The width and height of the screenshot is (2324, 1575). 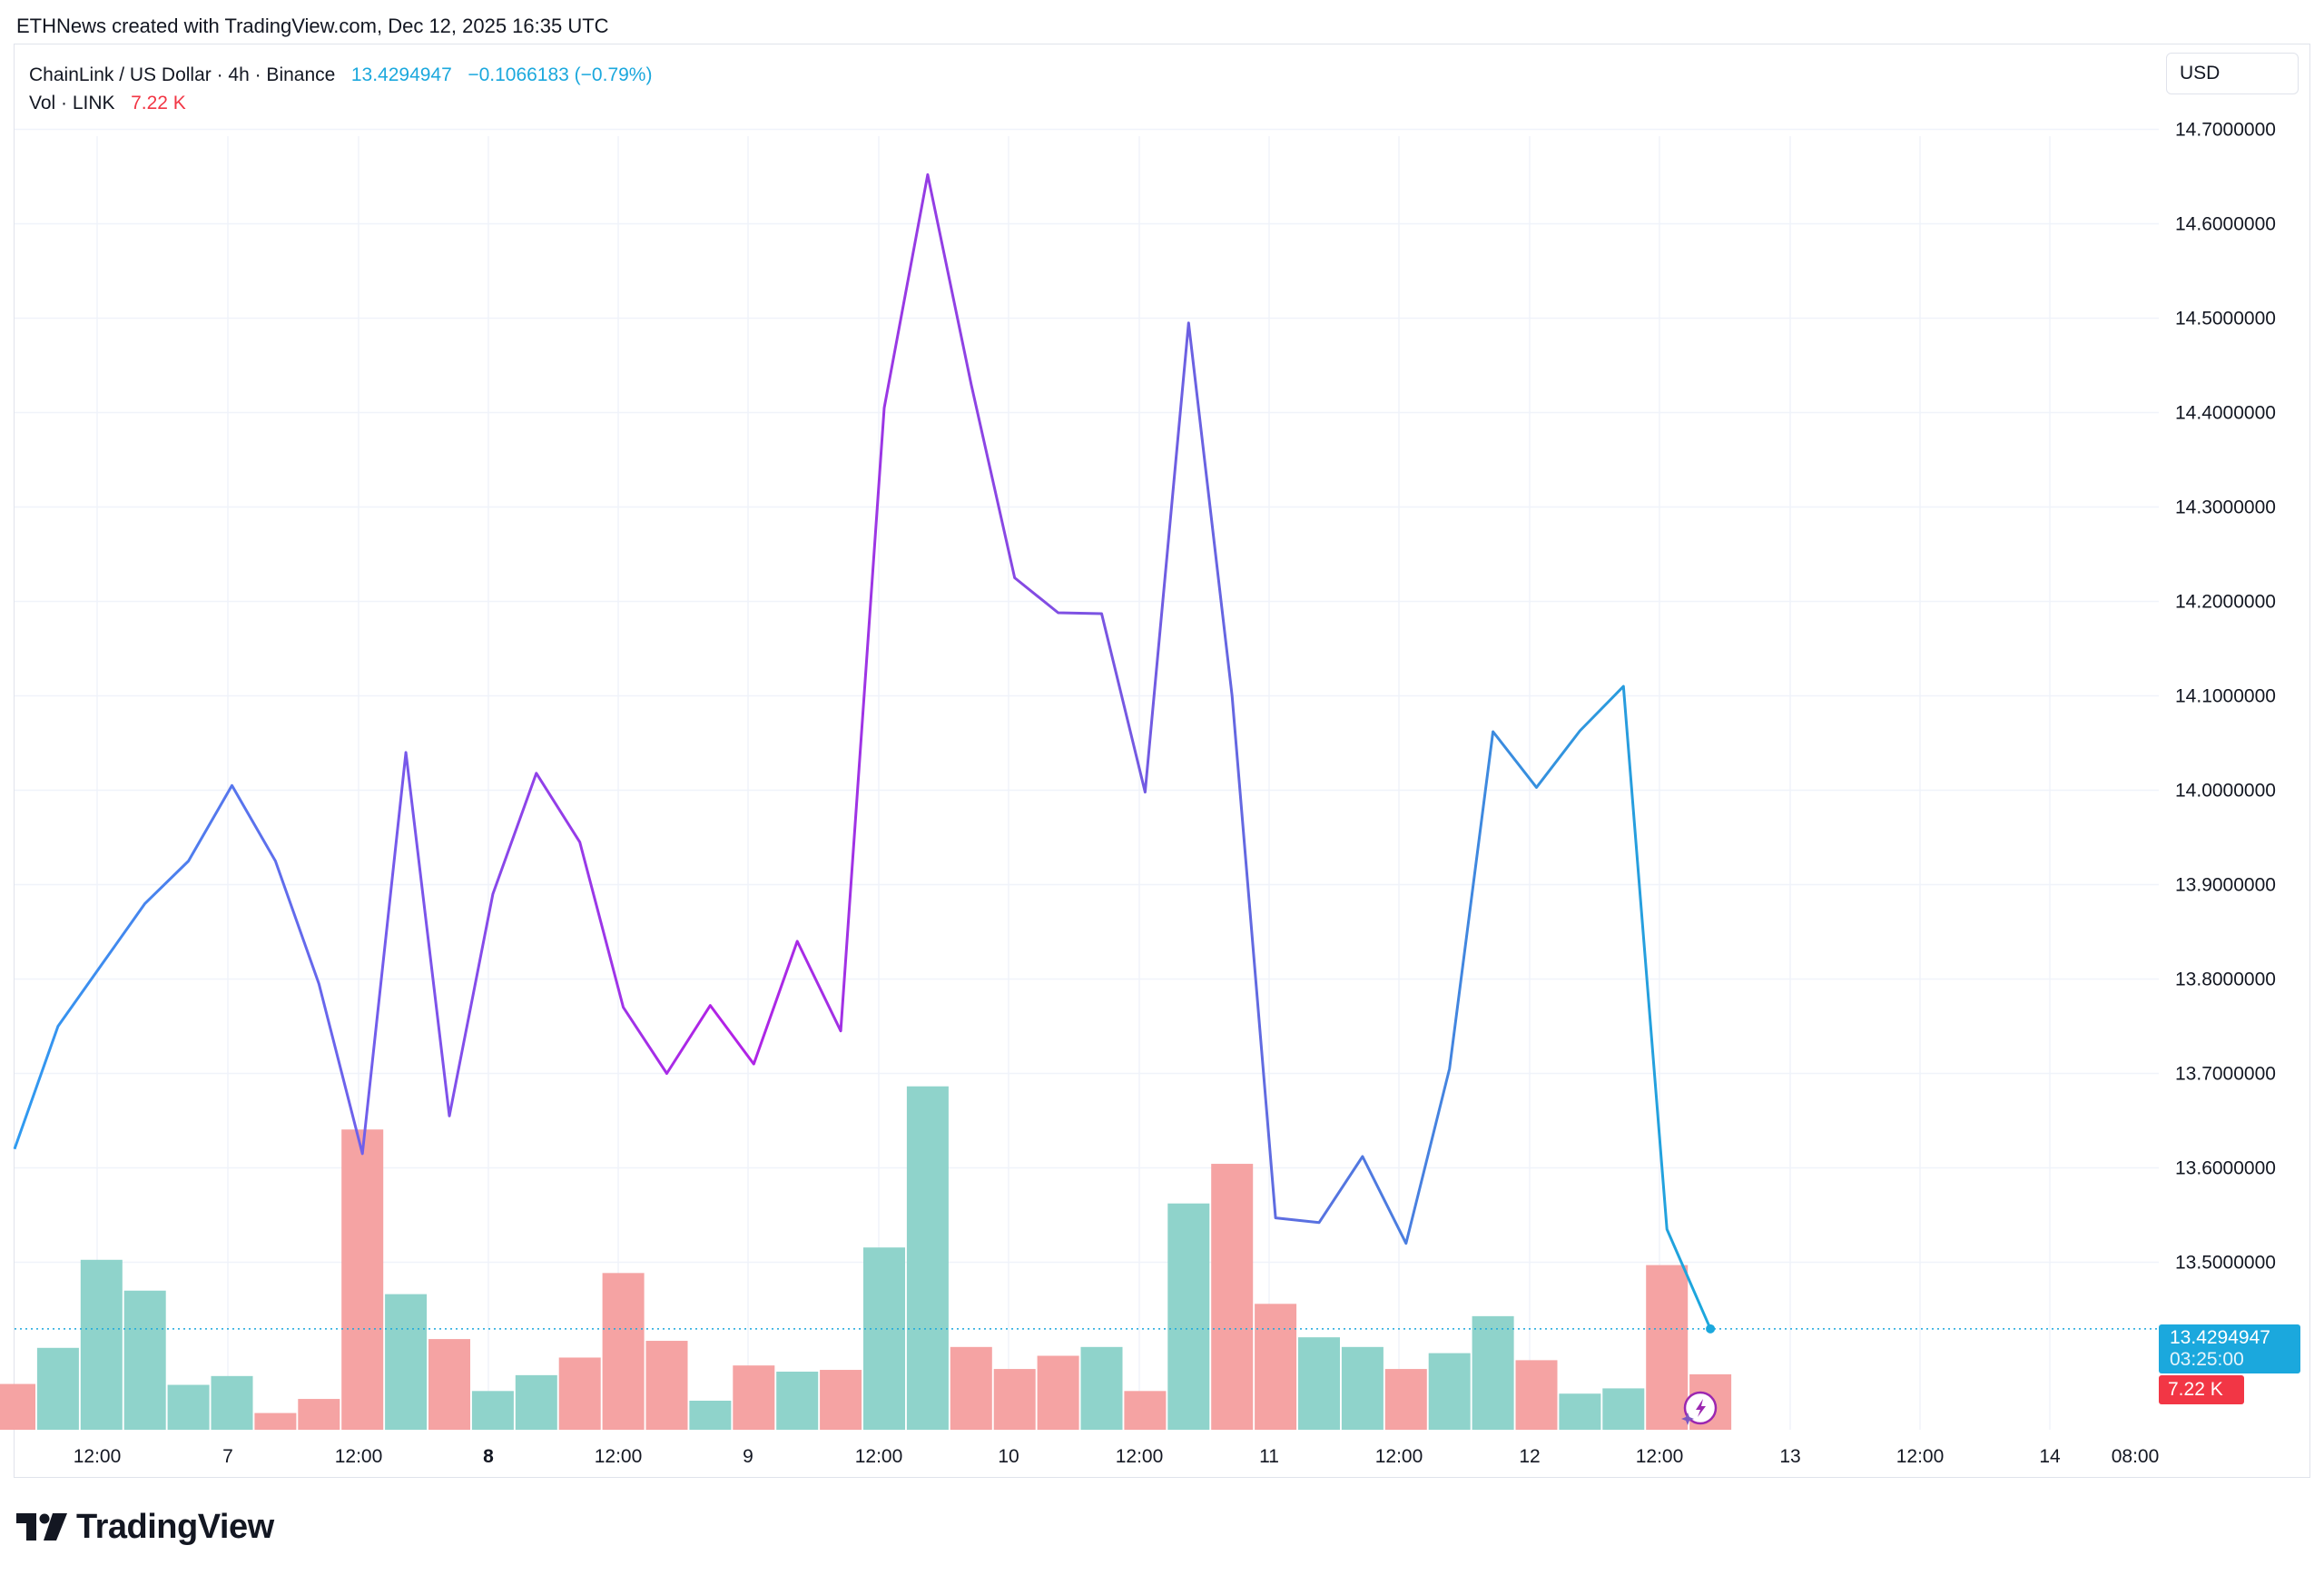 I want to click on price-tick-label: 13.7000000, so click(x=2225, y=1074).